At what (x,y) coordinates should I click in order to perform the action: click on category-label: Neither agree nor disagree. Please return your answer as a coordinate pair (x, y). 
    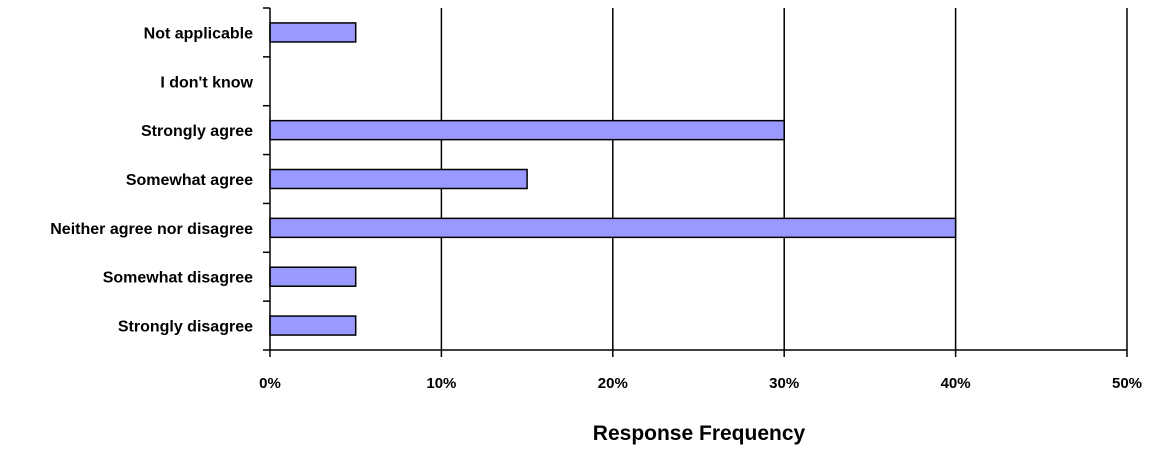
    Looking at the image, I should click on (151, 229).